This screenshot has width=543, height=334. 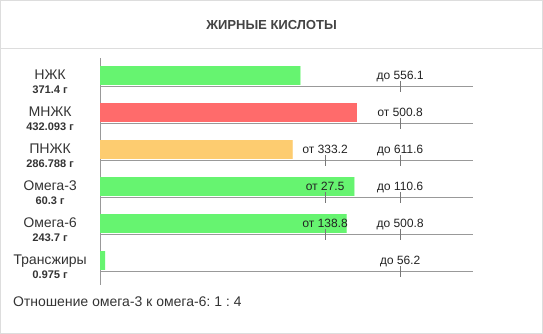 I want to click on chart-title: ЖИРНЫЕ КИСЛОТЫ, so click(x=271, y=24).